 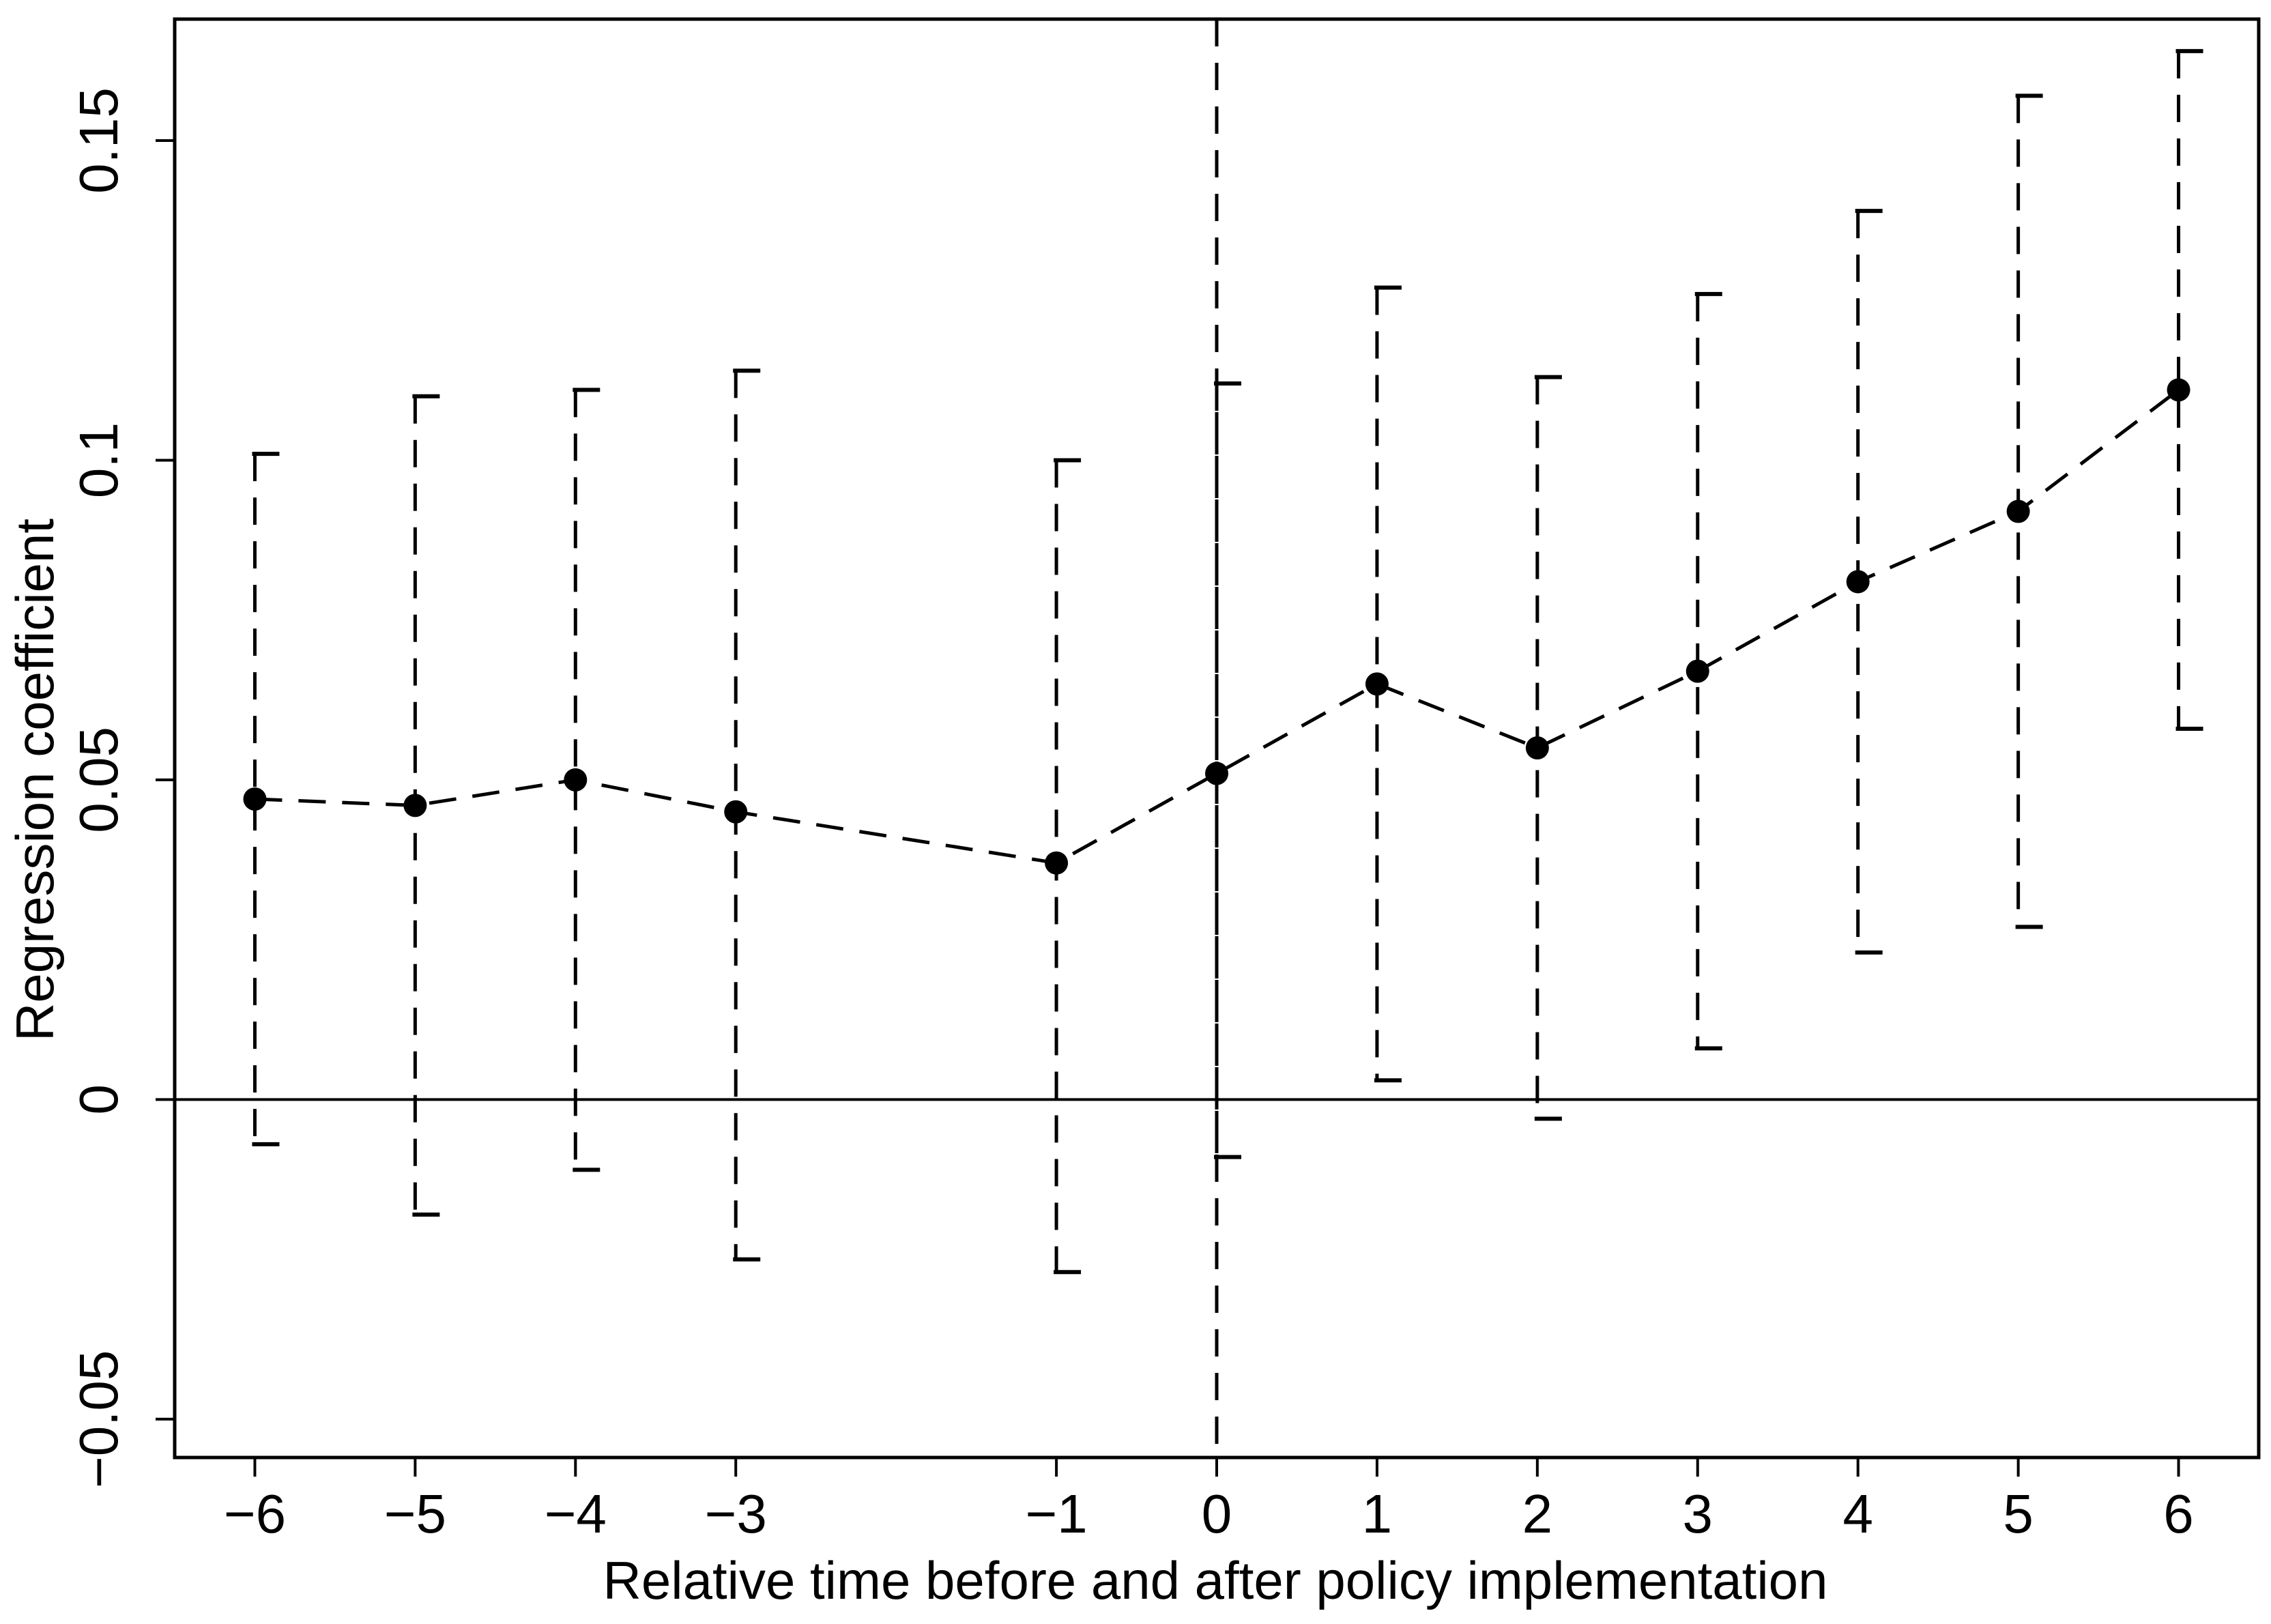 I want to click on x-tick-label: 5, so click(x=2018, y=1513).